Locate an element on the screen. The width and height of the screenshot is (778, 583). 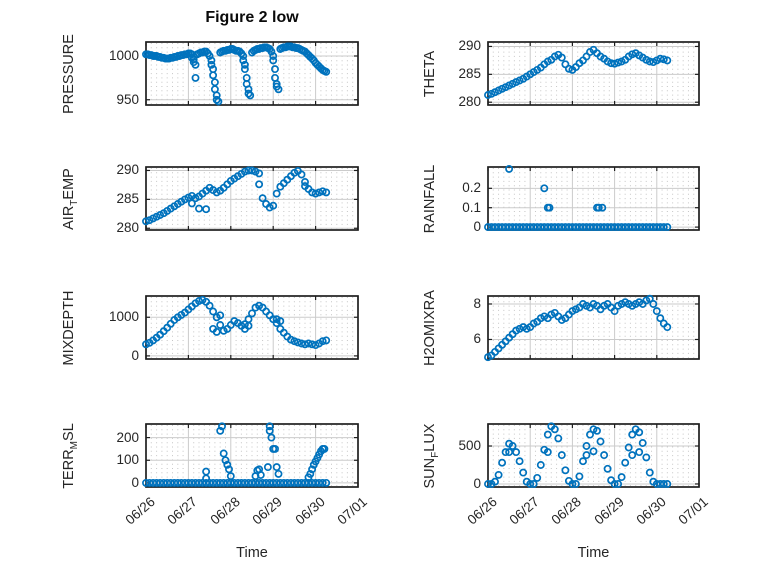
y-tick-label: 280 is located at coordinates (469, 102).